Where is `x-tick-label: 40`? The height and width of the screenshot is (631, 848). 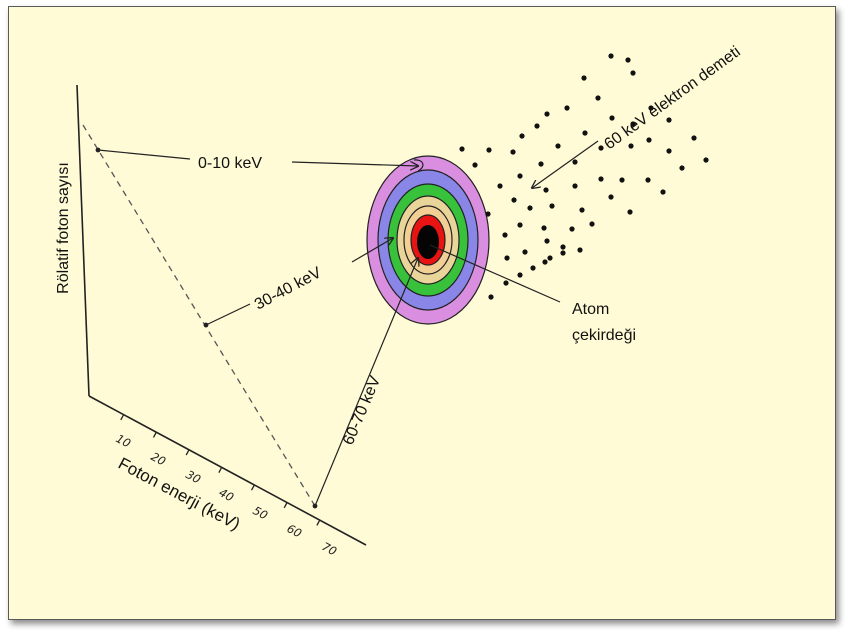
x-tick-label: 40 is located at coordinates (226, 494).